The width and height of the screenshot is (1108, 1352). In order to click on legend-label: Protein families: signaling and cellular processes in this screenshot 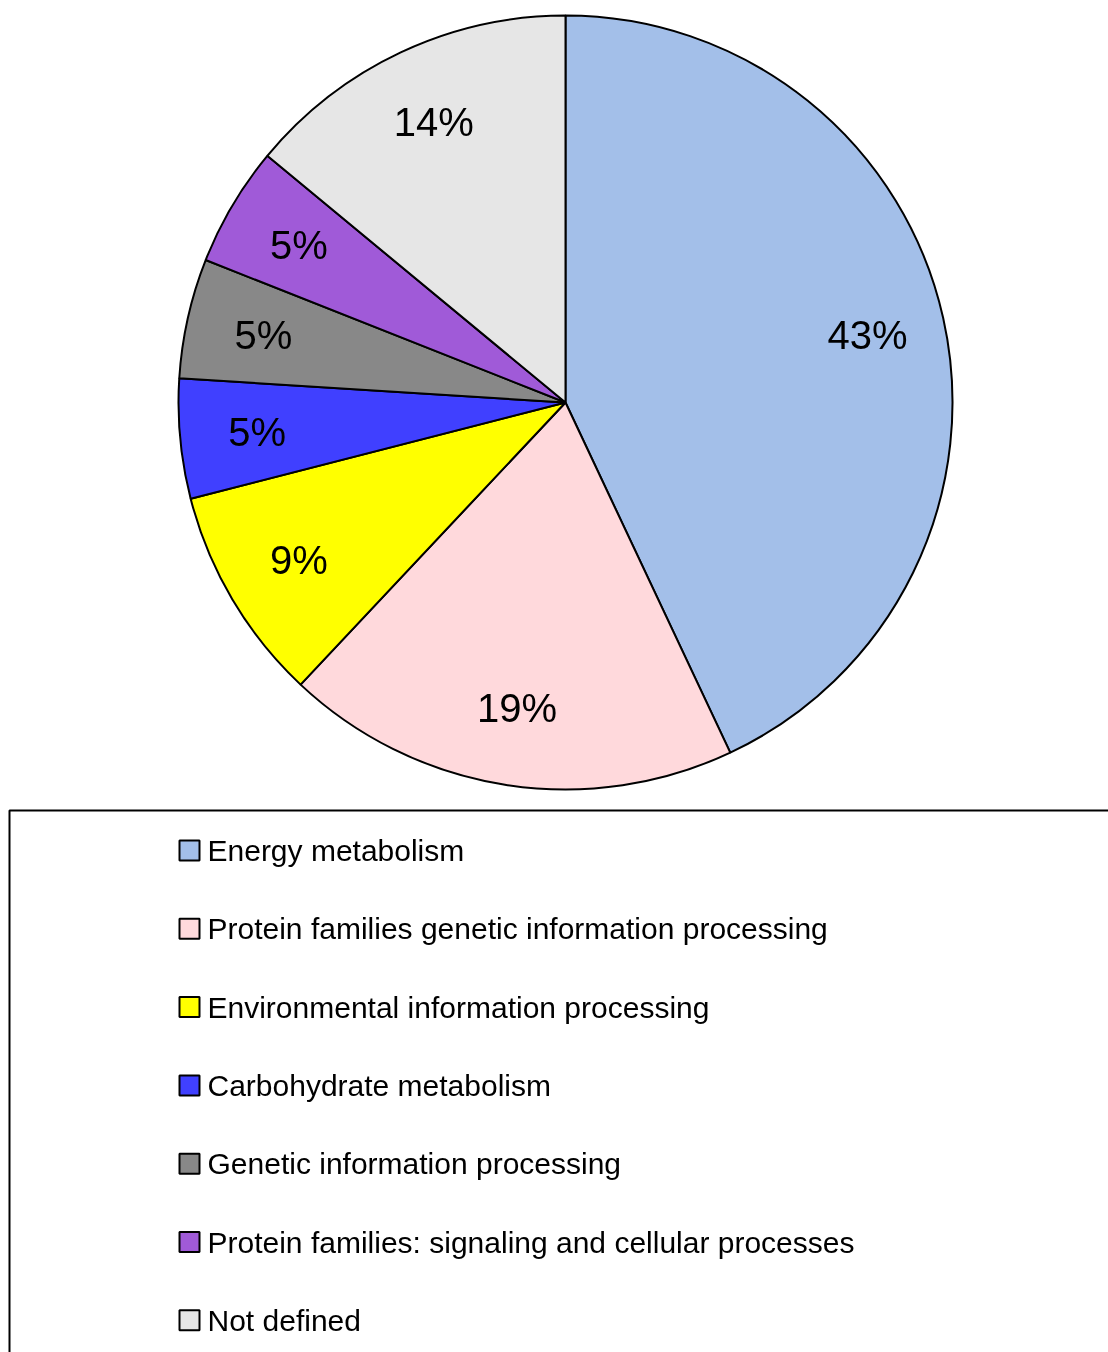, I will do `click(531, 1242)`.